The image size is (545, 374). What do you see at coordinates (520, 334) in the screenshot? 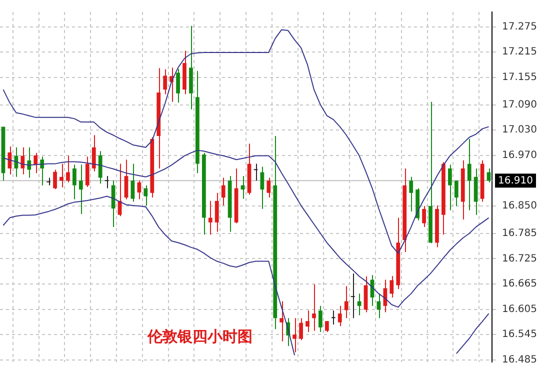
I see `y-tick-label: 16.545` at bounding box center [520, 334].